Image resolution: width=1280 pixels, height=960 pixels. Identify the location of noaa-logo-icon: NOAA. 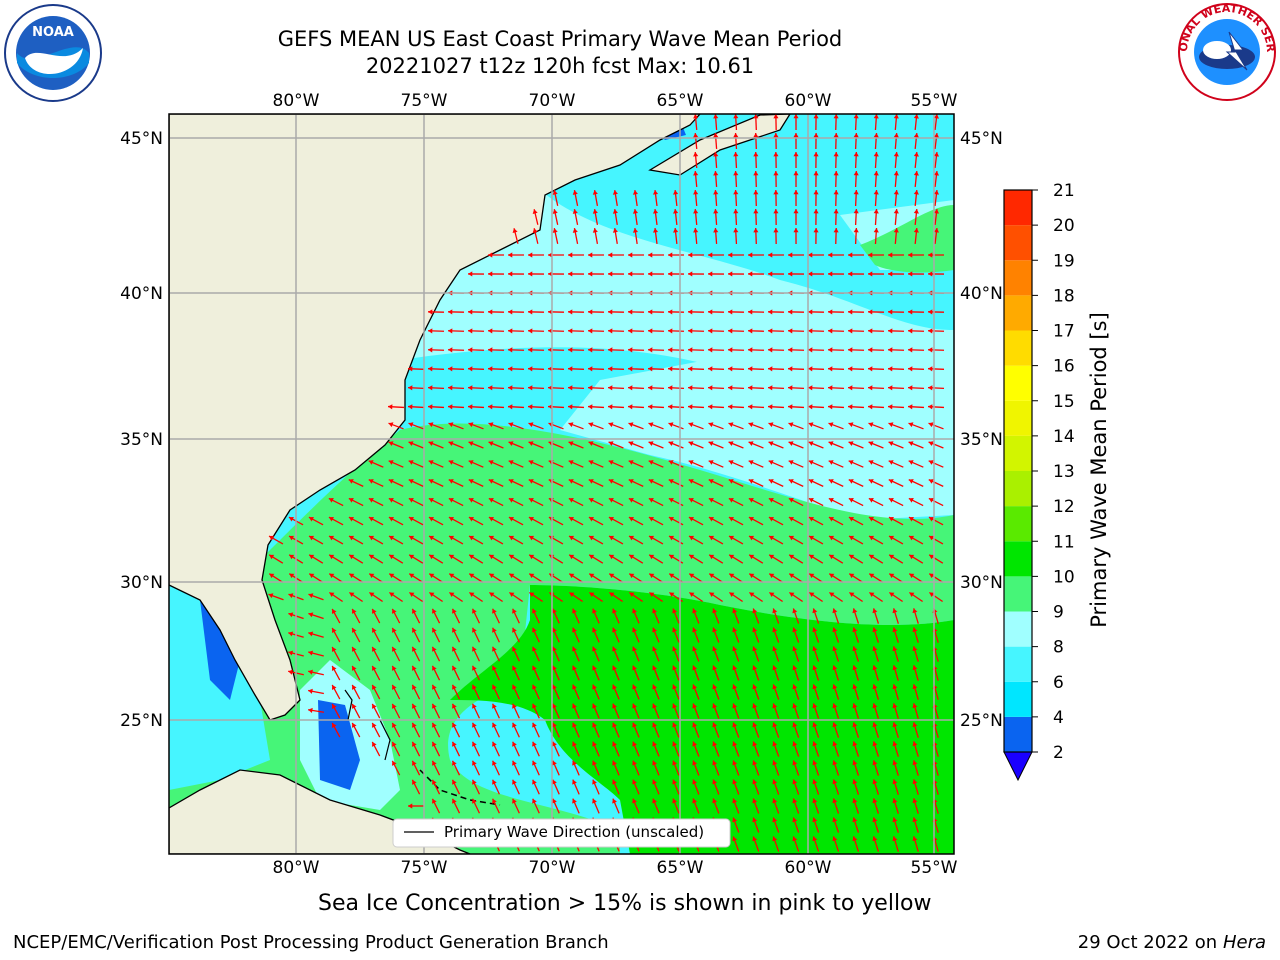
(53, 53).